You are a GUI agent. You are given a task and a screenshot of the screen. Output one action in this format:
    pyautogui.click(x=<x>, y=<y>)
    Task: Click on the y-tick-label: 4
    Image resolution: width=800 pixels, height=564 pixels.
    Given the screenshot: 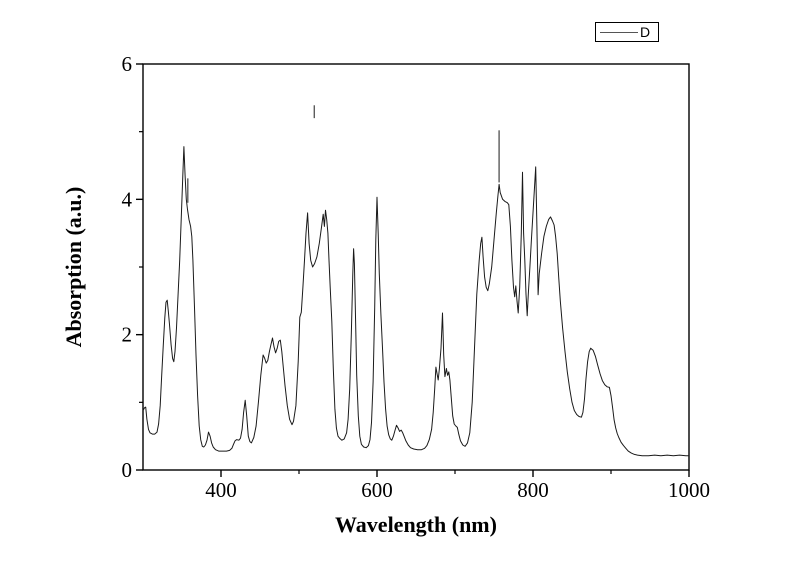 What is the action you would take?
    pyautogui.click(x=127, y=199)
    